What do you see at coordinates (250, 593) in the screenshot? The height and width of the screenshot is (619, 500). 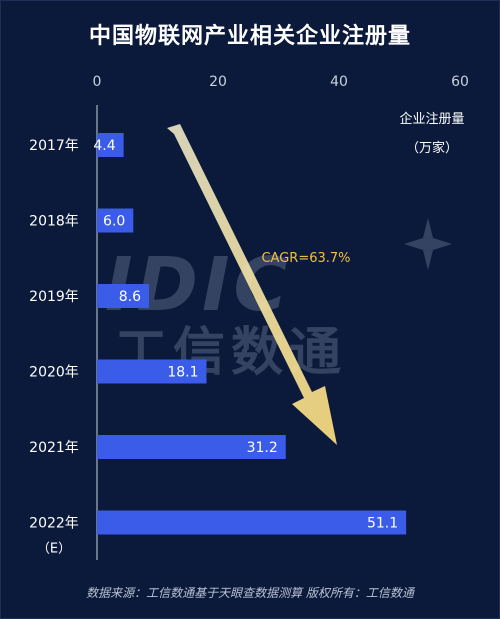 I see `source-footer: 数据来源：工信数通基于天眼查数据测算 版权所有：工信数通` at bounding box center [250, 593].